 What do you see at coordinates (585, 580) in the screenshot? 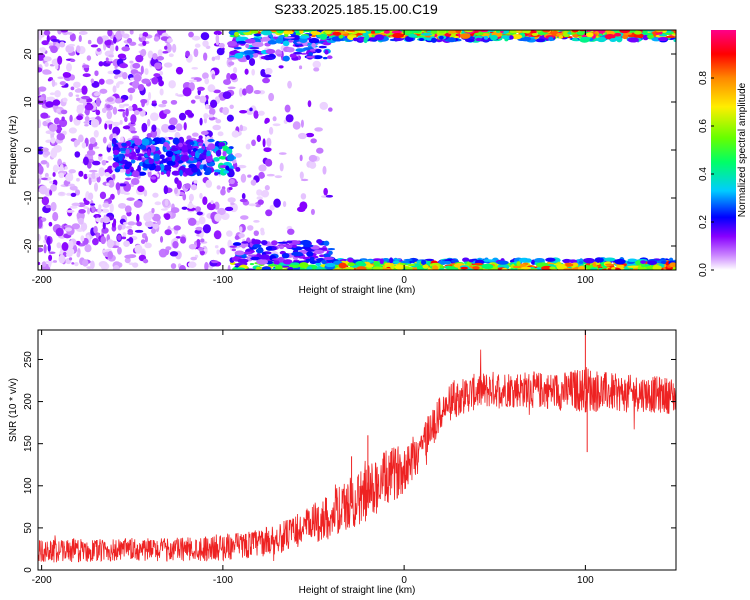
I see `snr-x-tick-label: 100` at bounding box center [585, 580].